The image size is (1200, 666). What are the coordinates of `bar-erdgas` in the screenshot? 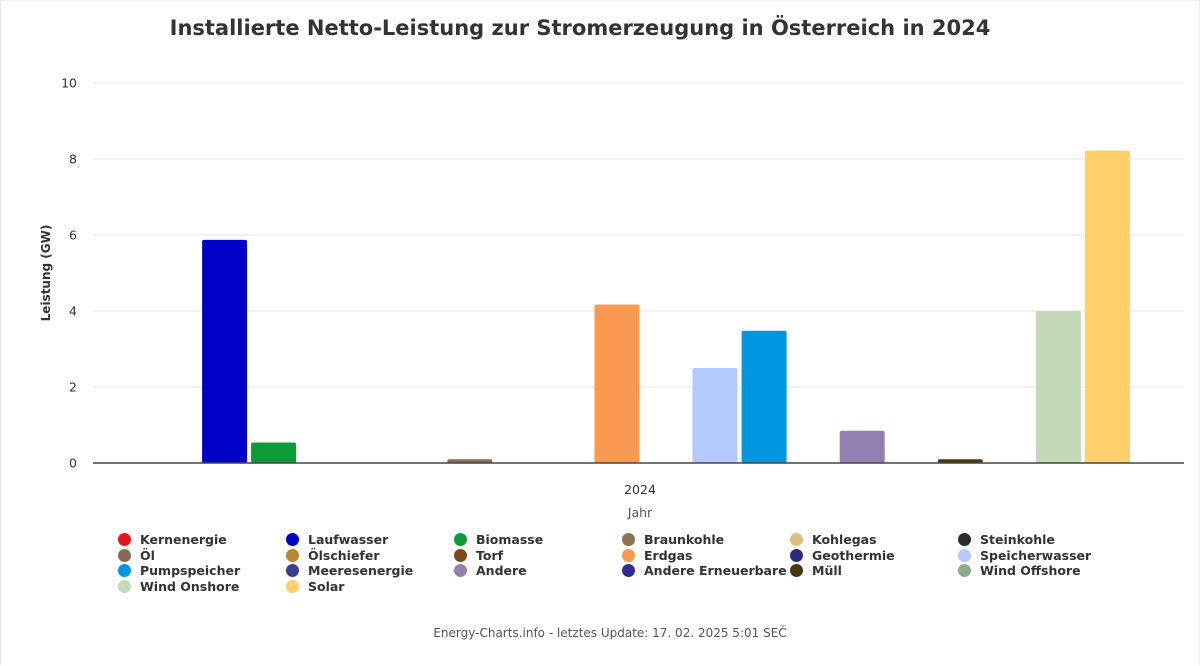 It's located at (617, 384).